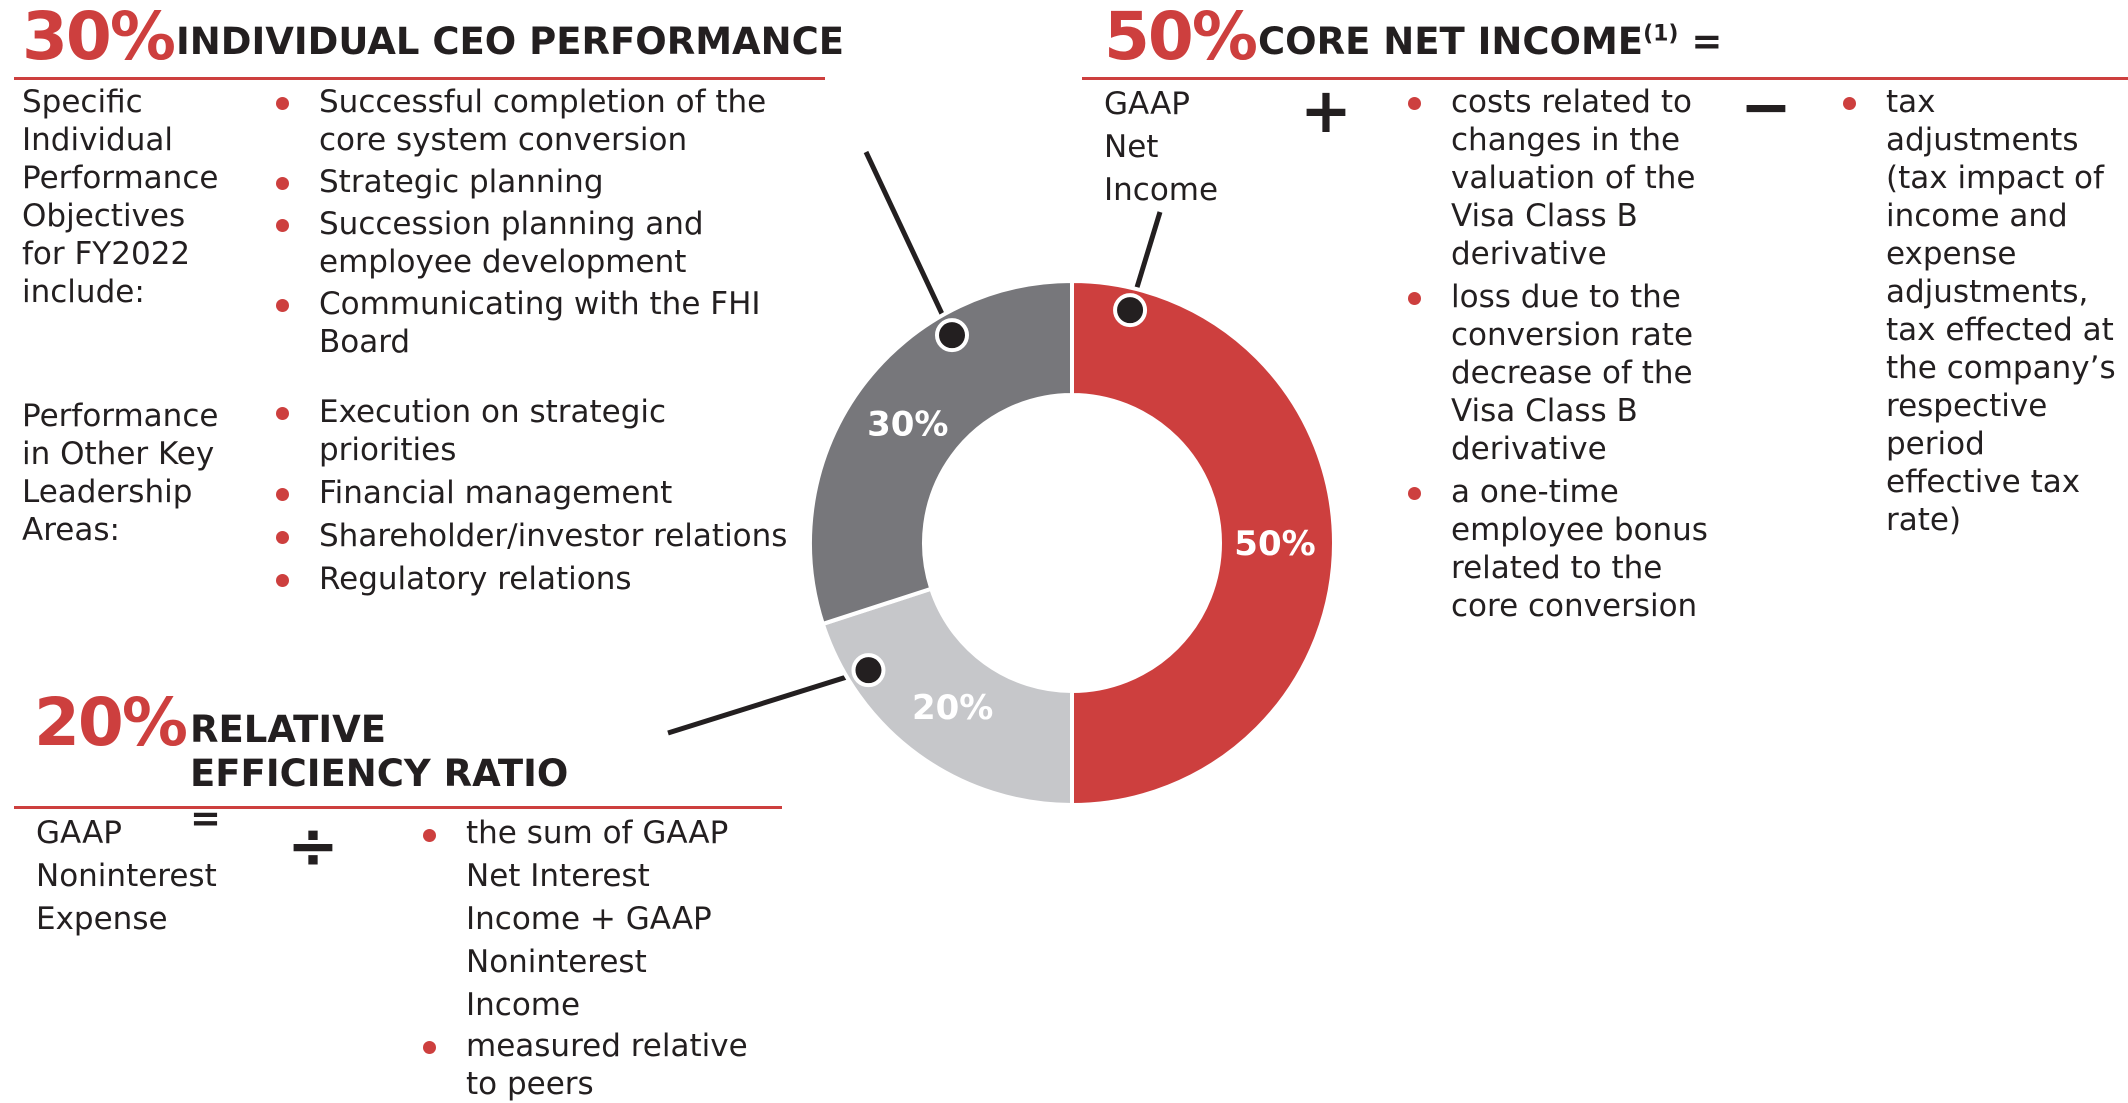 Image resolution: width=2128 pixels, height=1103 pixels. I want to click on slice-labels: 50% 20% 30%, so click(1091, 567).